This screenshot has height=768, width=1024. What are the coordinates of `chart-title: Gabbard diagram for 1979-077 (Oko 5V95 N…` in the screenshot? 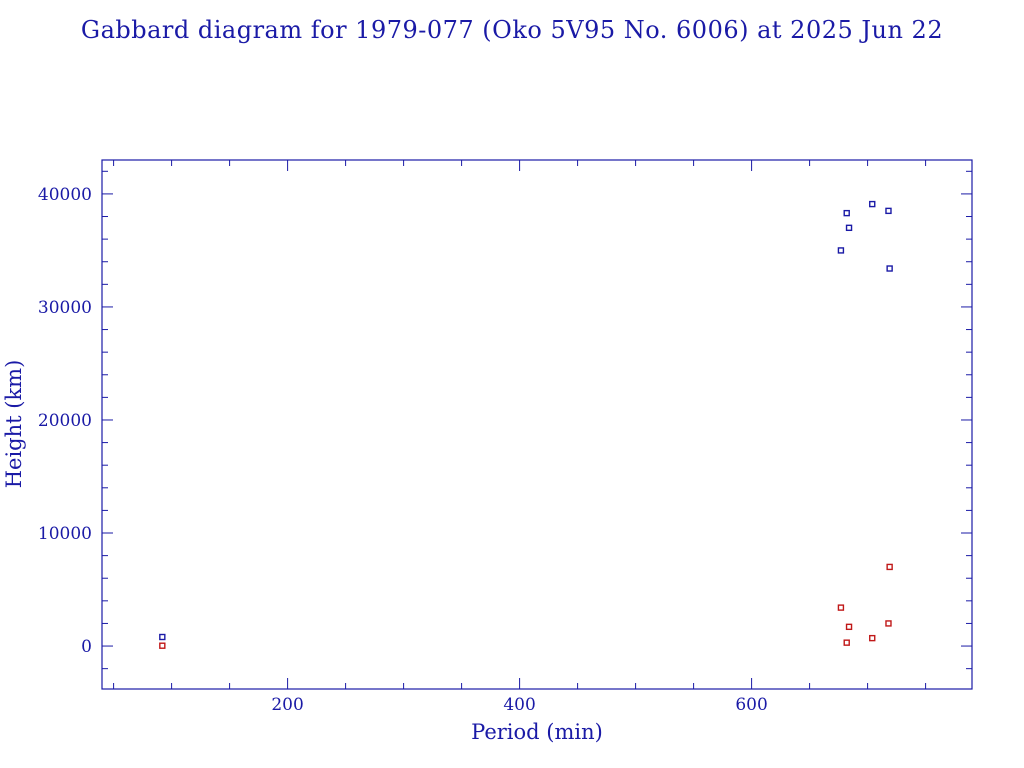 It's located at (512, 30).